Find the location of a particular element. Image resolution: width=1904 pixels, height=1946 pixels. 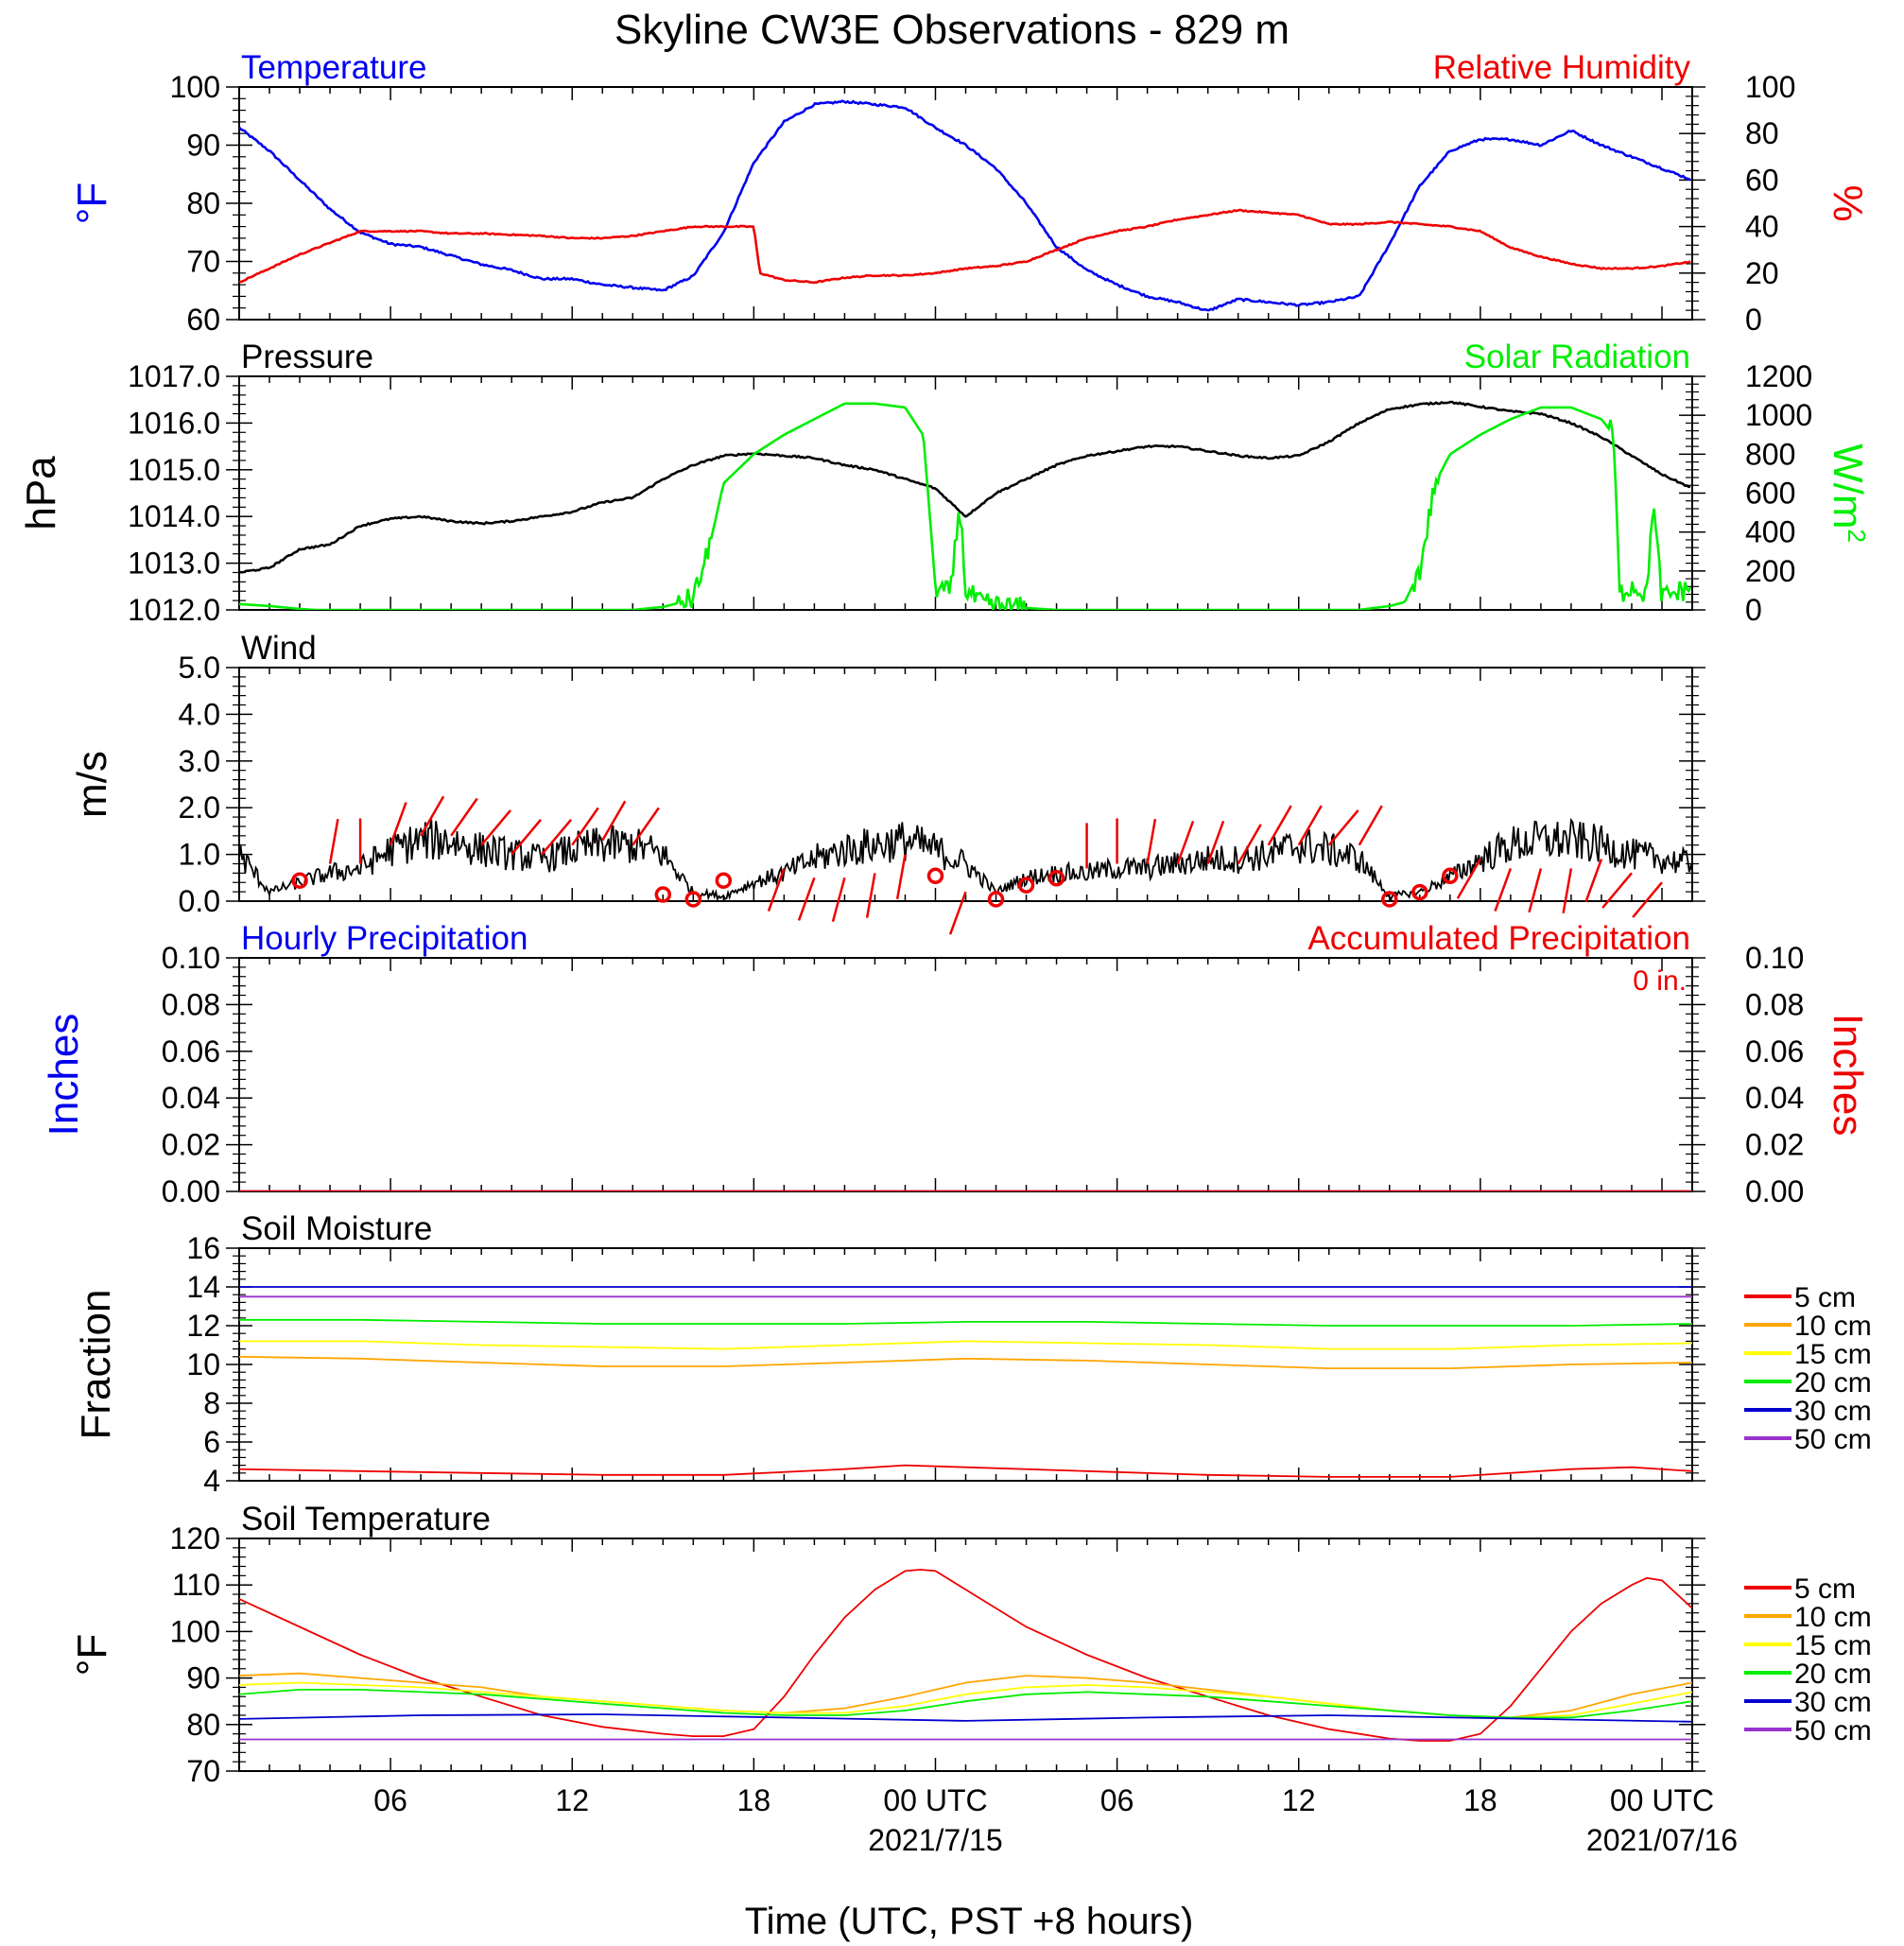

legend-label: 15 cm is located at coordinates (1833, 1646).